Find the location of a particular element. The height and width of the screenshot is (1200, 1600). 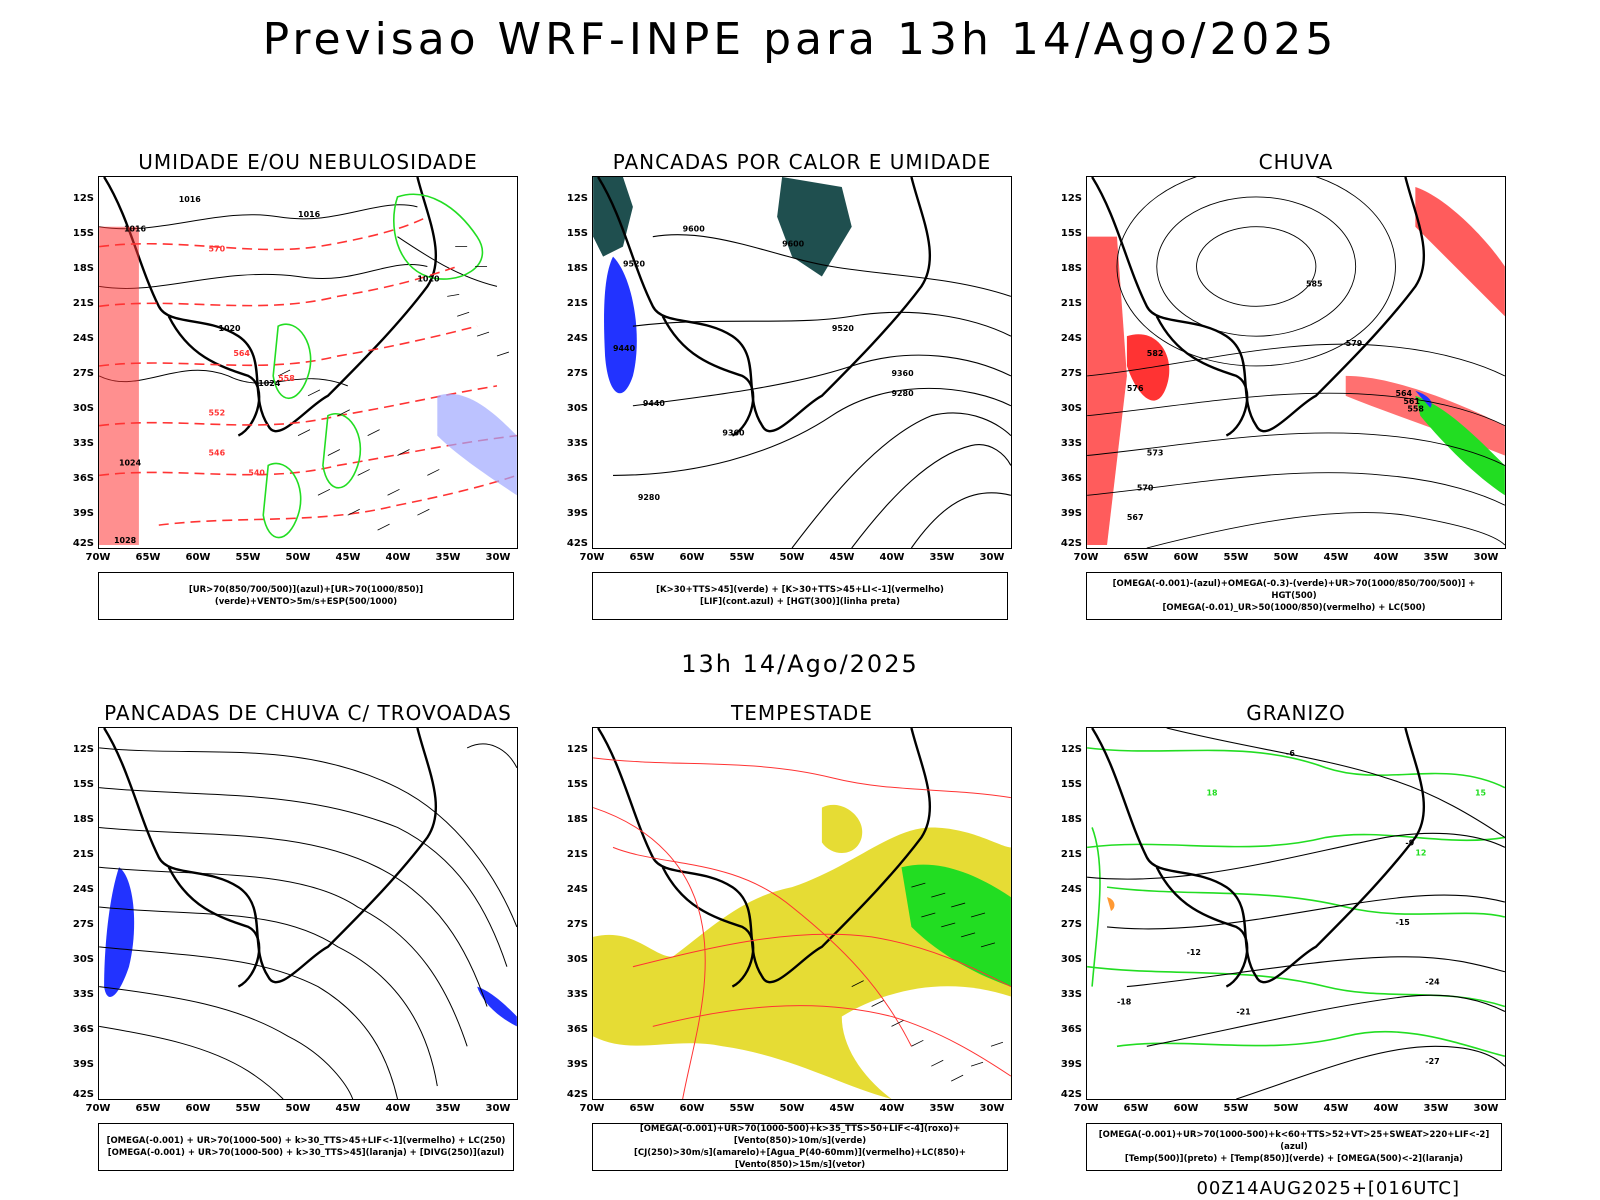

lat-label: 15S is located at coordinates (83, 233).